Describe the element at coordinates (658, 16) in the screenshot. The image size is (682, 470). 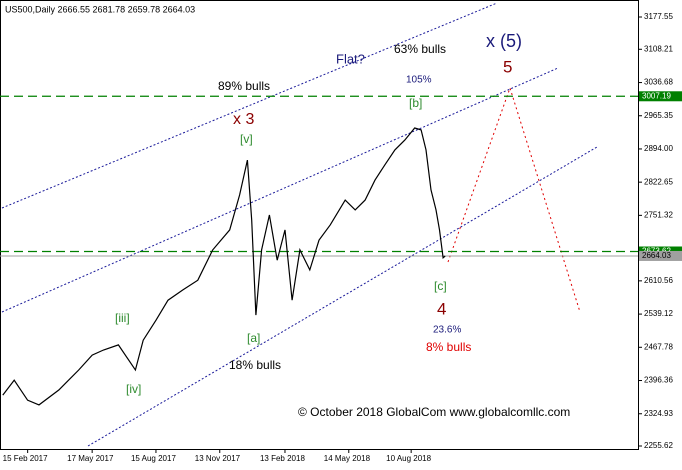
I see `y-tick-label: 3177.55` at that location.